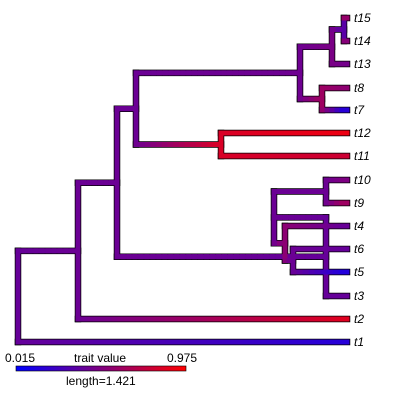  What do you see at coordinates (182, 358) in the screenshot?
I see `legend-max-label: 0.975` at bounding box center [182, 358].